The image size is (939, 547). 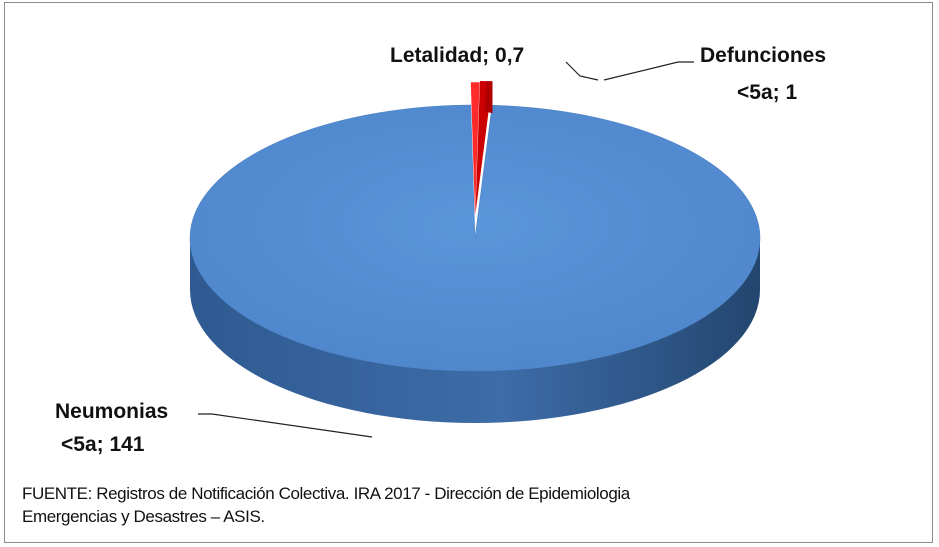 What do you see at coordinates (582, 71) in the screenshot?
I see `leader-line-letalidad` at bounding box center [582, 71].